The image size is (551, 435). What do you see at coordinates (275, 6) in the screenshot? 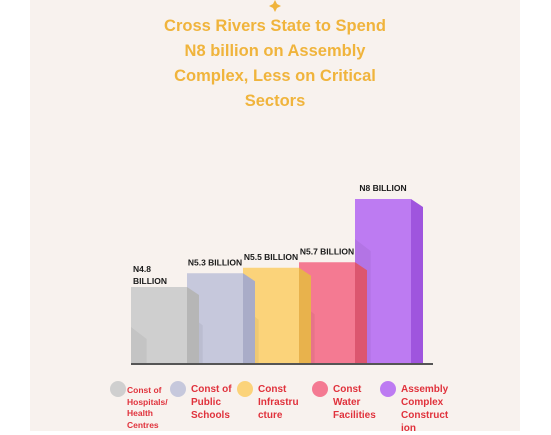
I see `star-ornament-icon` at bounding box center [275, 6].